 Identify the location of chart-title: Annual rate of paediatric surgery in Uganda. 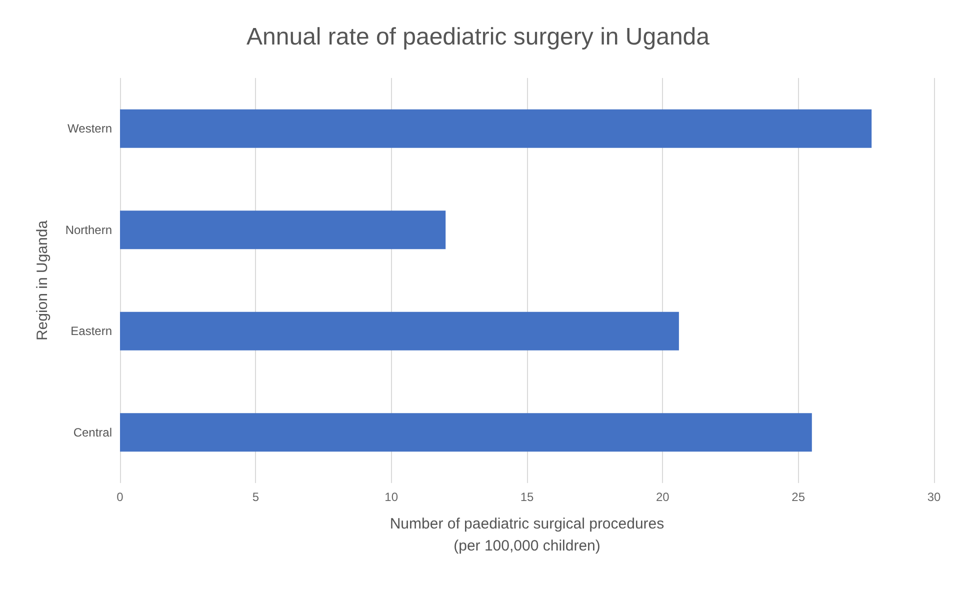
(478, 37).